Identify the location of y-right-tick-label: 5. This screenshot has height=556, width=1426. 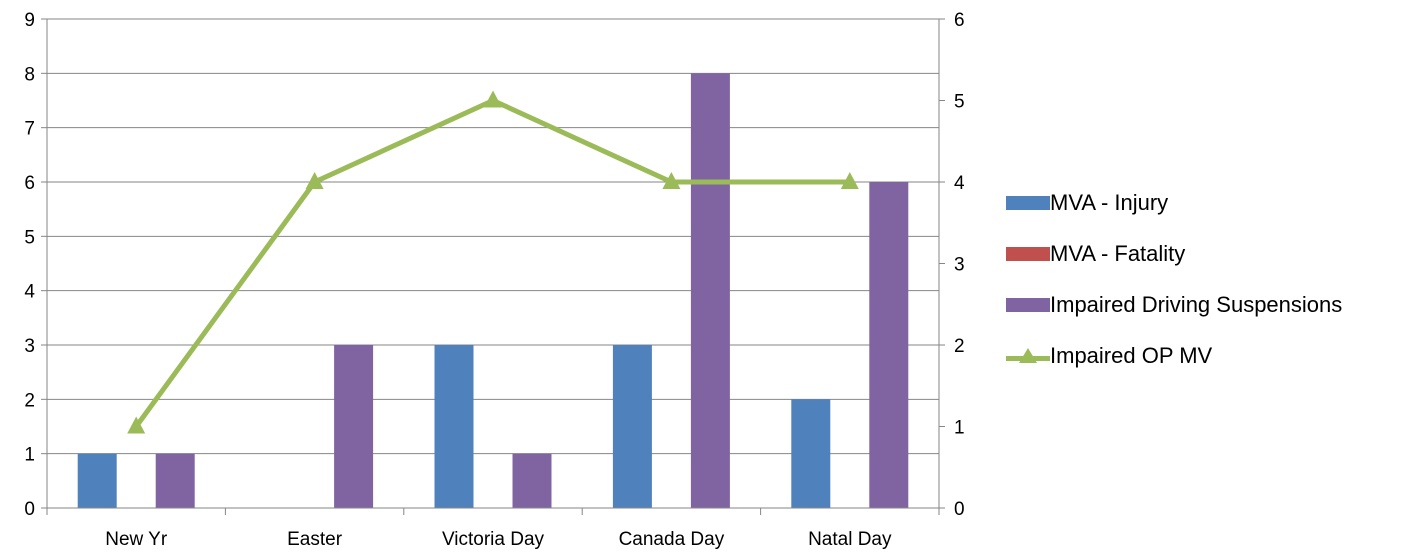
(959, 102).